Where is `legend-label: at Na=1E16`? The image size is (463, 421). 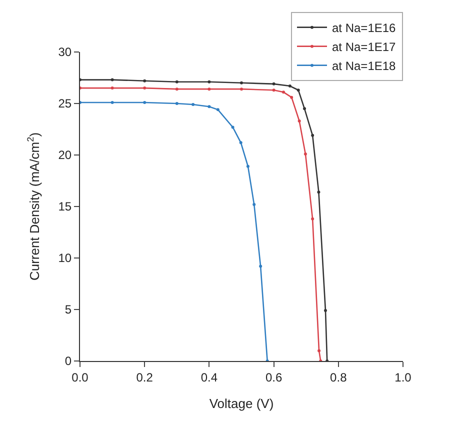 legend-label: at Na=1E16 is located at coordinates (364, 28).